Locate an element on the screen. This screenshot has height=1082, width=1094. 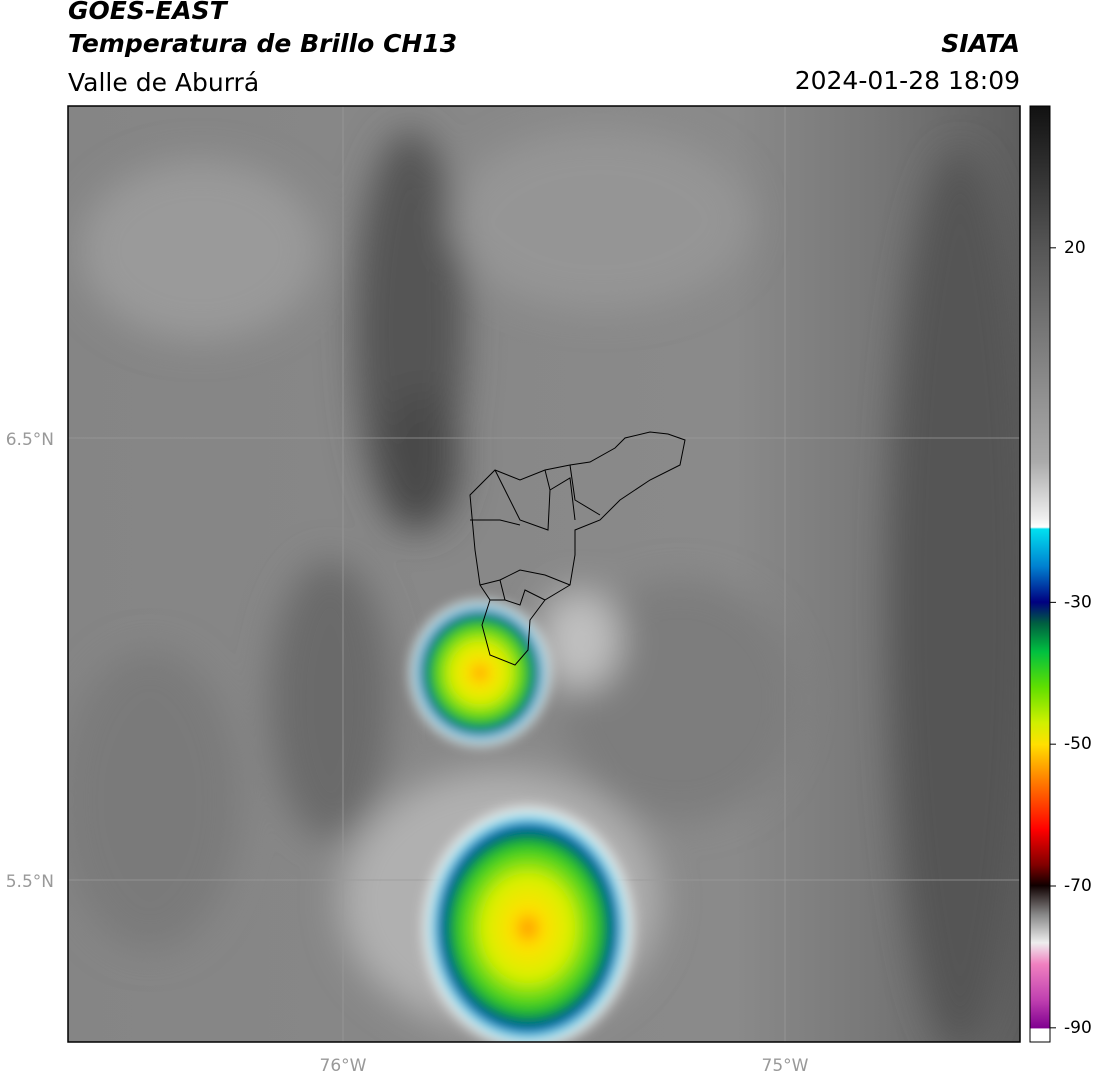
colorbar-tick-label: -50 is located at coordinates (1078, 744).